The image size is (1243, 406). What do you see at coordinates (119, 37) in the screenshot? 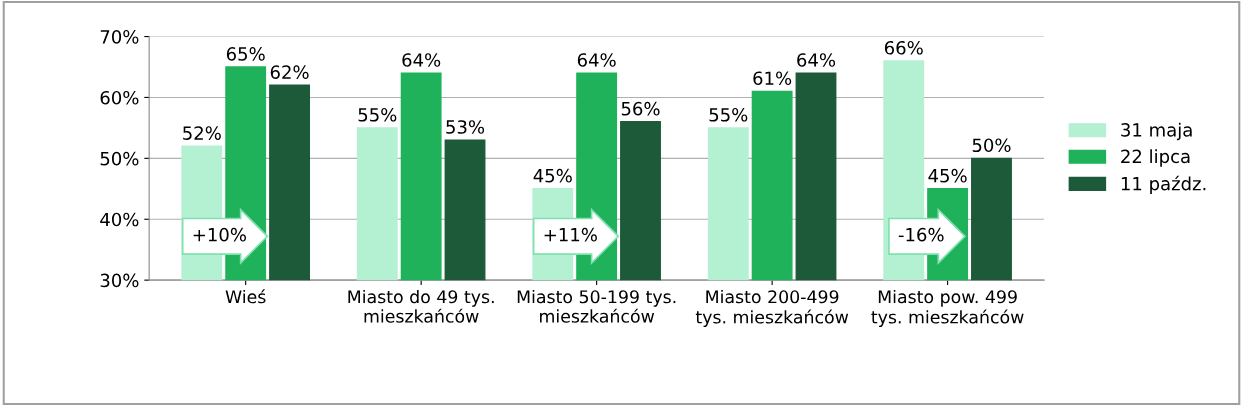
I see `y-tick-label: 70%` at bounding box center [119, 37].